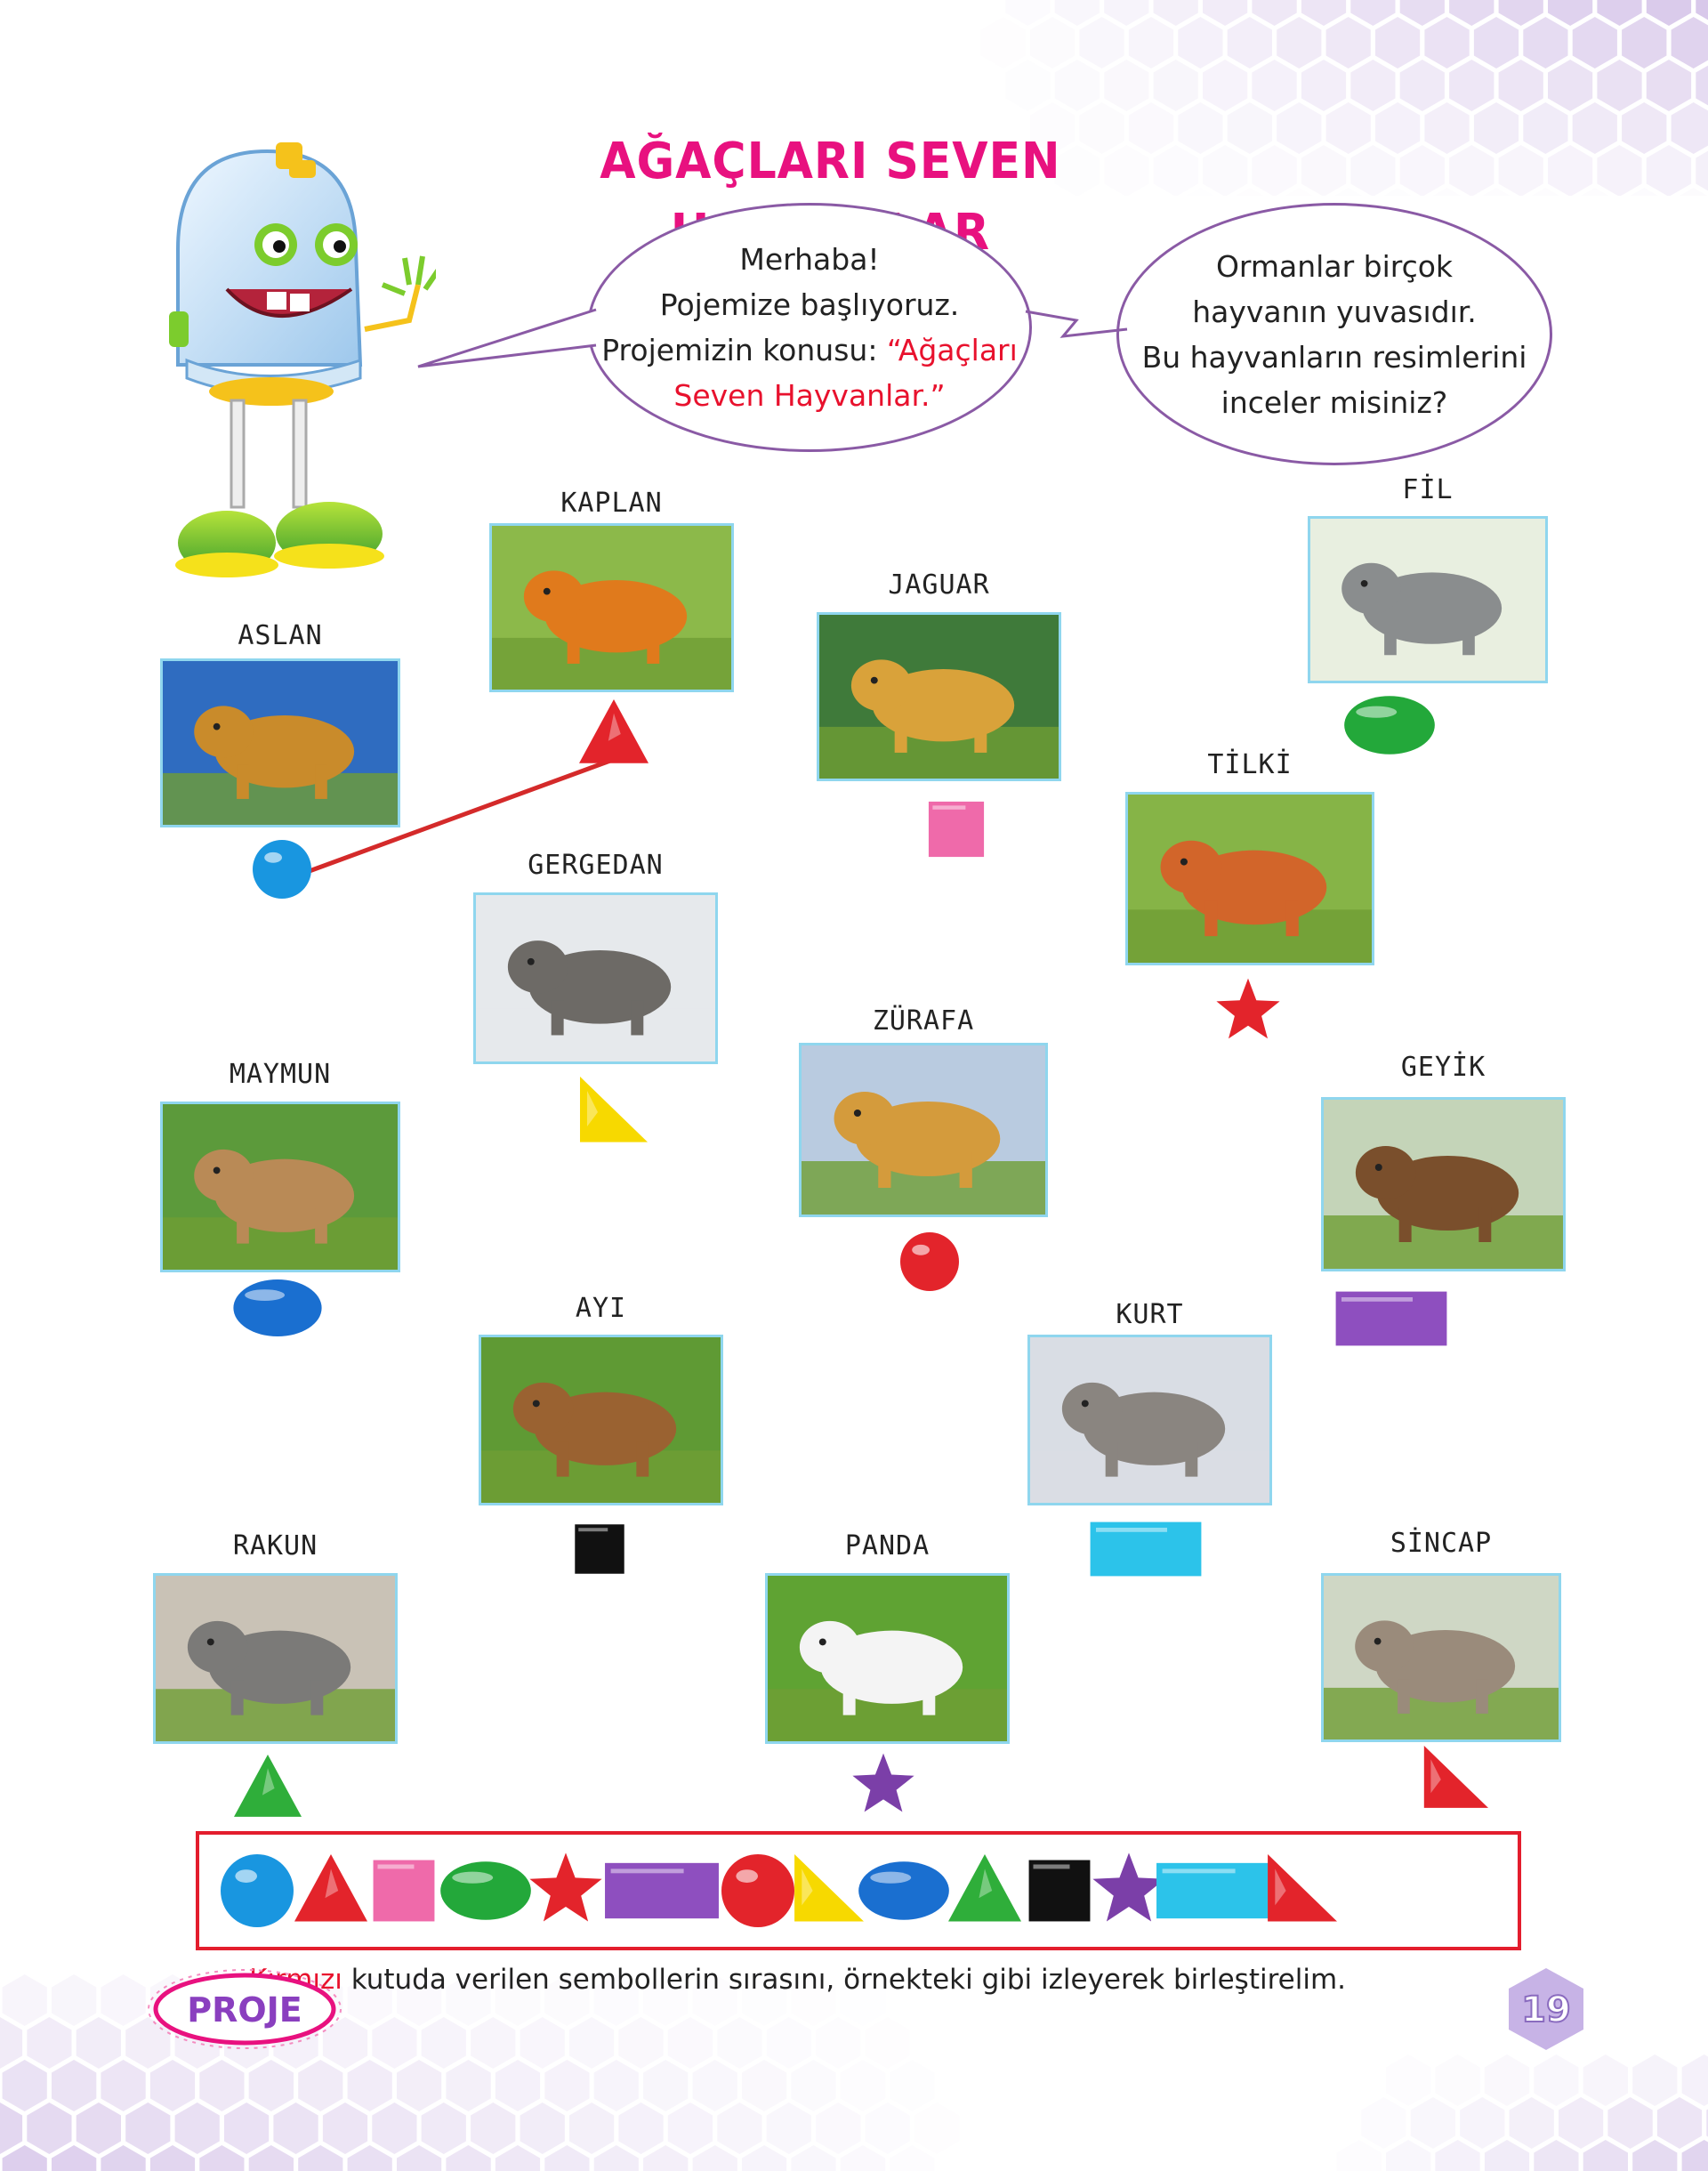 Image resolution: width=1708 pixels, height=2171 pixels. What do you see at coordinates (268, 1786) in the screenshot?
I see `animal-symbol-rakun` at bounding box center [268, 1786].